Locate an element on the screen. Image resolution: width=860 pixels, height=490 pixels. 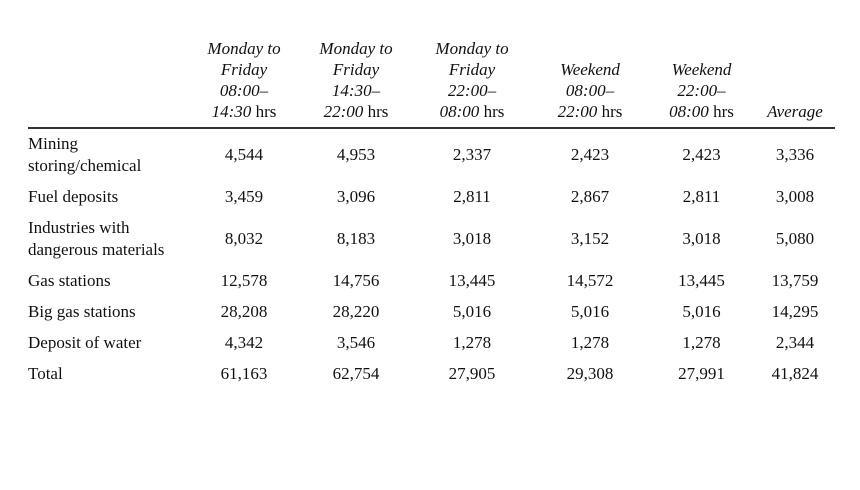
value-cell: 27,905 is located at coordinates (472, 373).